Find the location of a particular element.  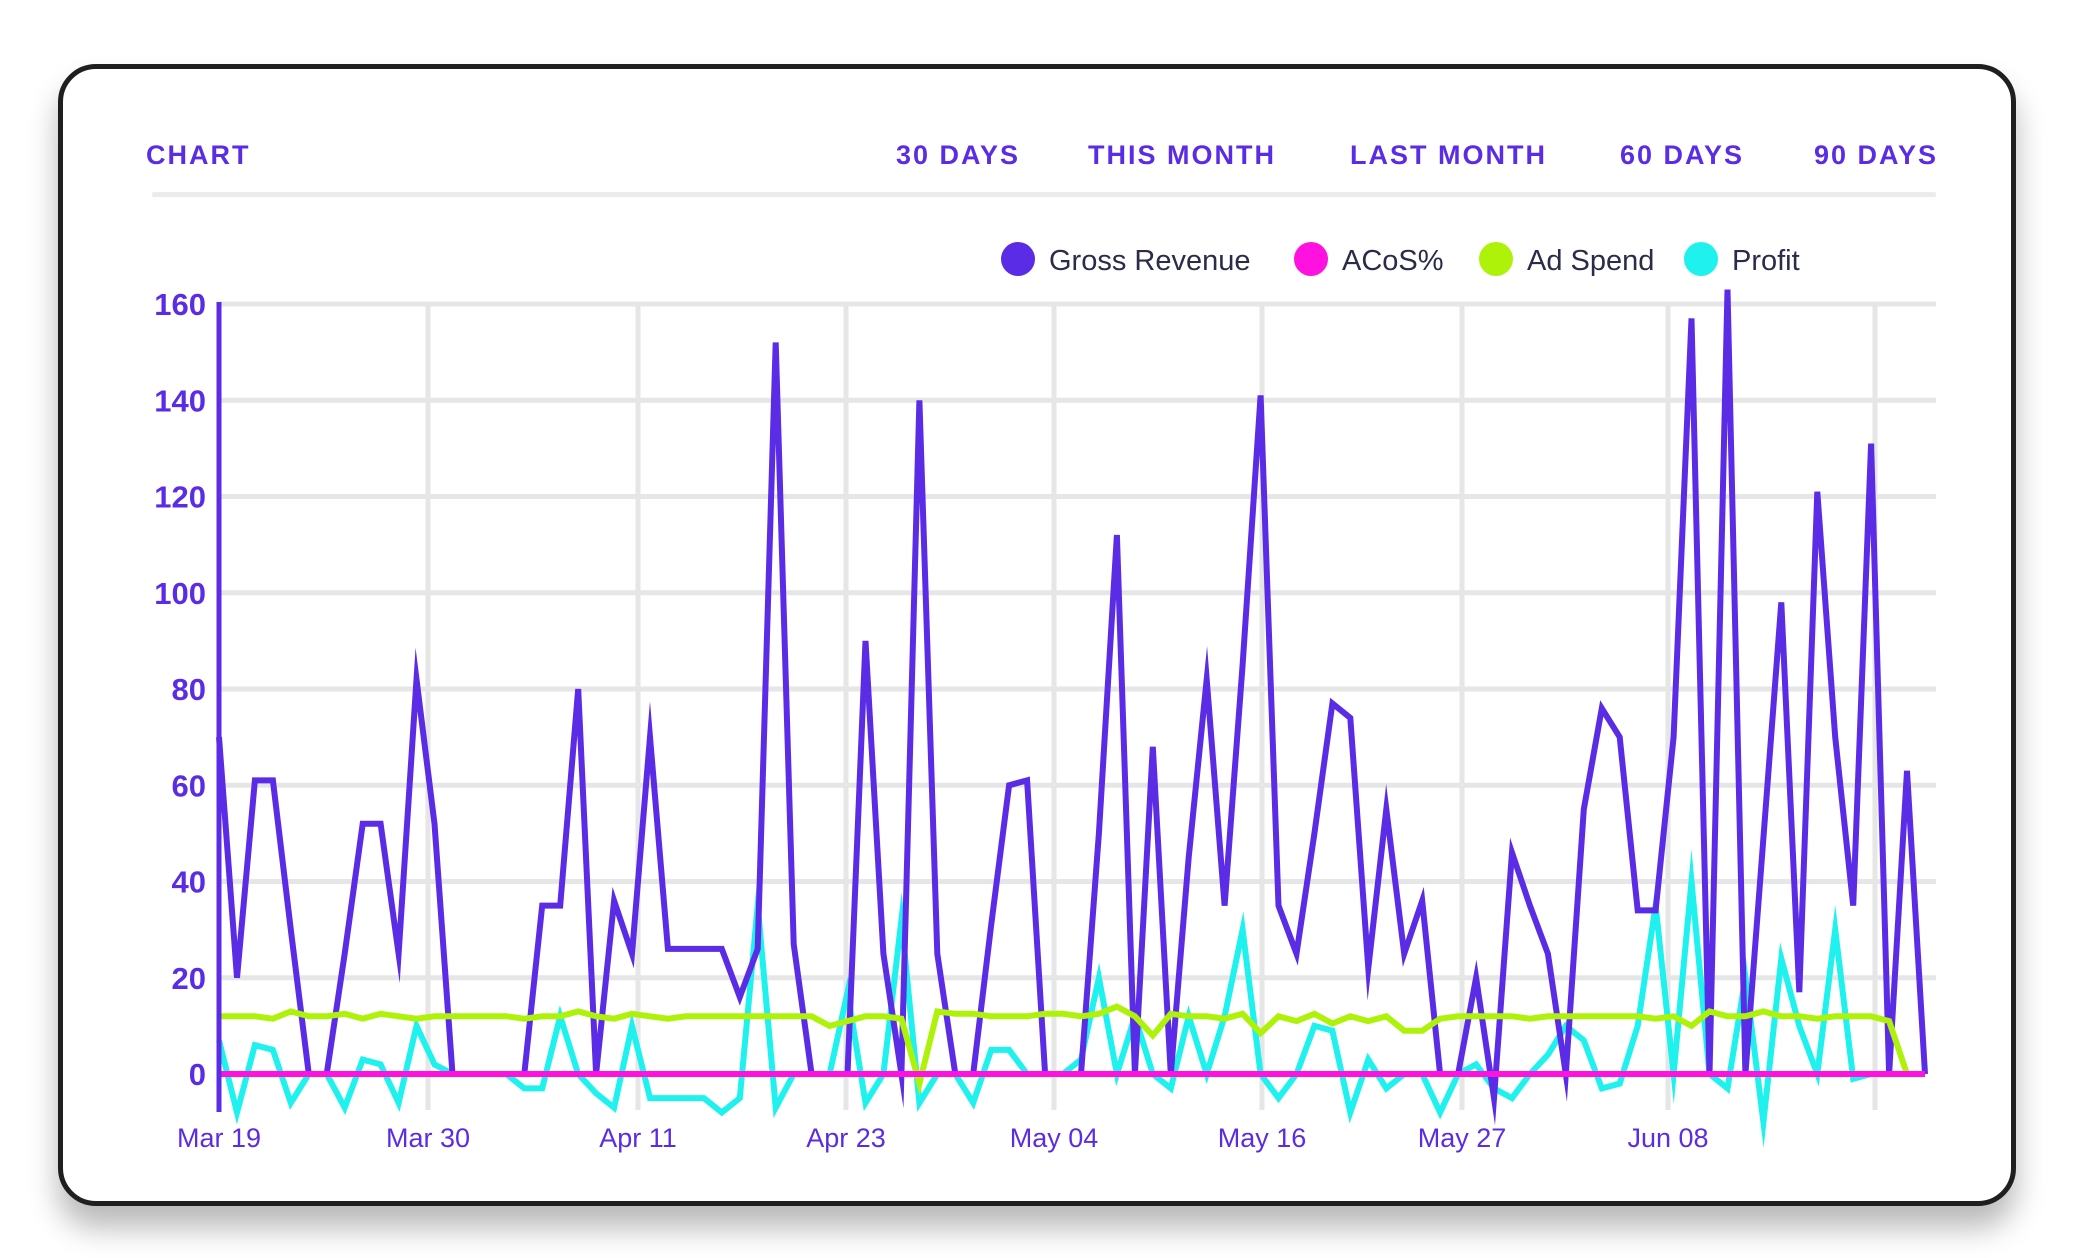

tab-90-days: 90 DAYS is located at coordinates (1876, 155).